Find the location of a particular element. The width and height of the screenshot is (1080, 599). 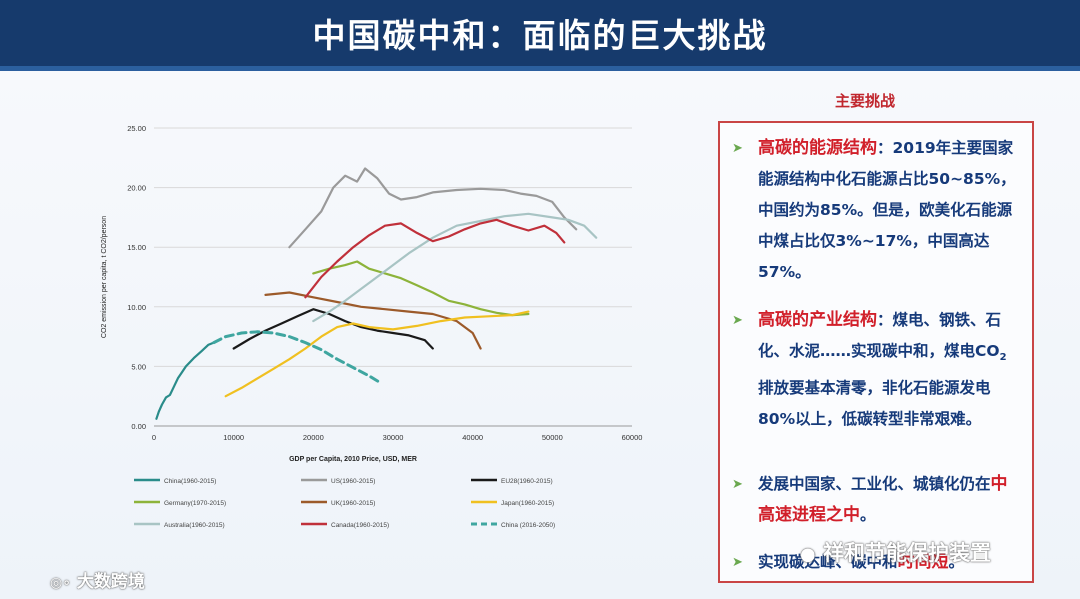

challenge-text: 实现碳达峰、碳中和 is located at coordinates (828, 562).